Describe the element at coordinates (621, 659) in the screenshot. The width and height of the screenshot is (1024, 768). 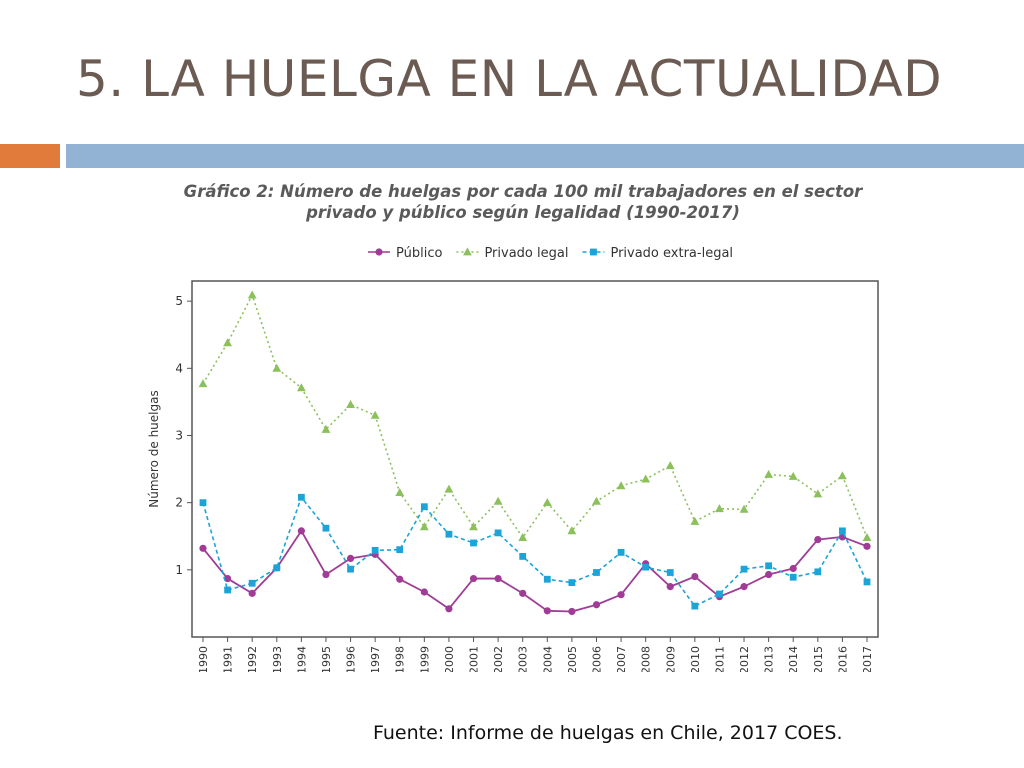
I see `x-tick-label: 2007` at that location.